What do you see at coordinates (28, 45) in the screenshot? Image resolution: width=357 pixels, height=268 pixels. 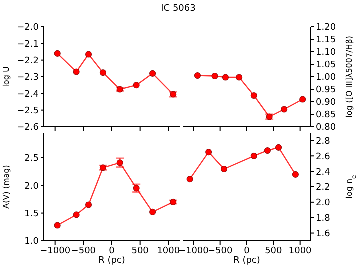 I see `y-tick-label: −2.1` at bounding box center [28, 45].